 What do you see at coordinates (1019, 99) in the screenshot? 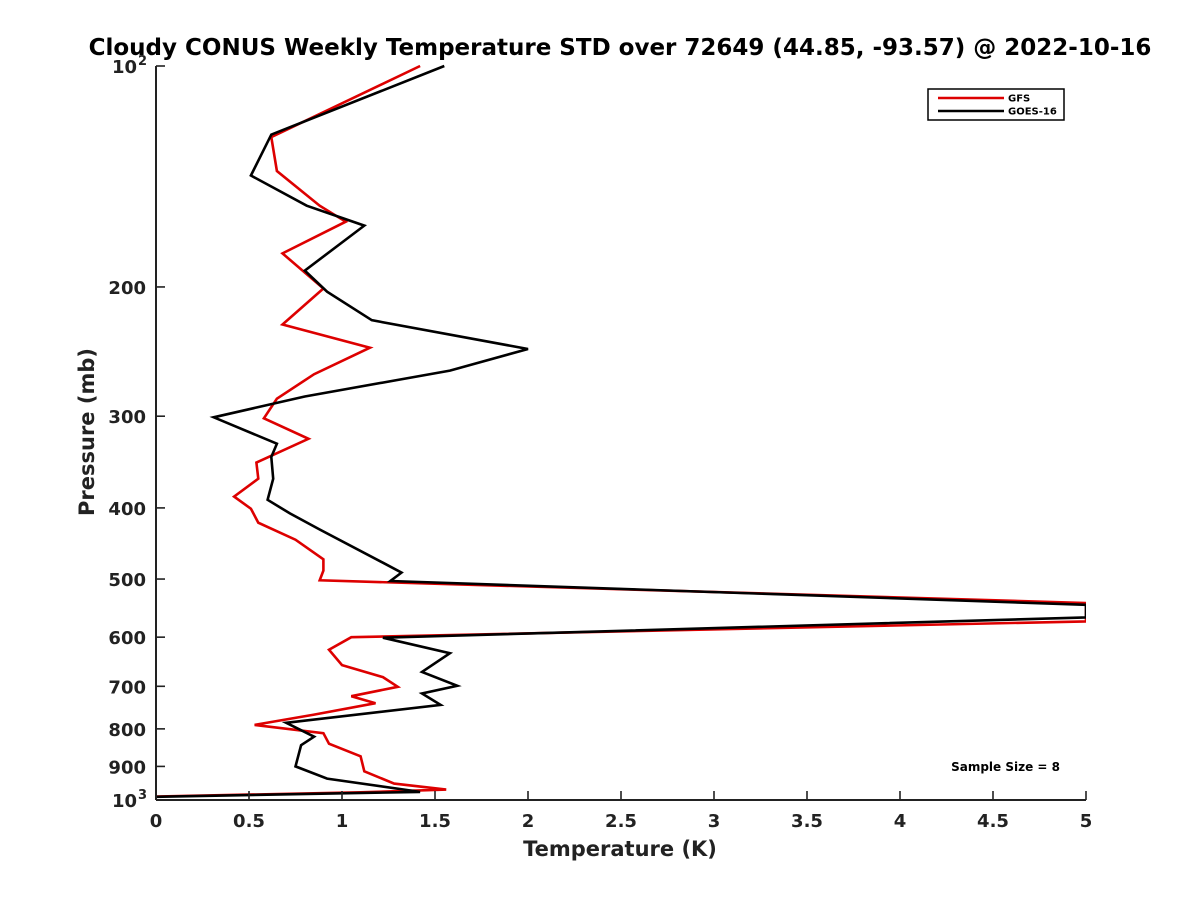
I see `legend-label-gfs: GFS` at bounding box center [1019, 99].